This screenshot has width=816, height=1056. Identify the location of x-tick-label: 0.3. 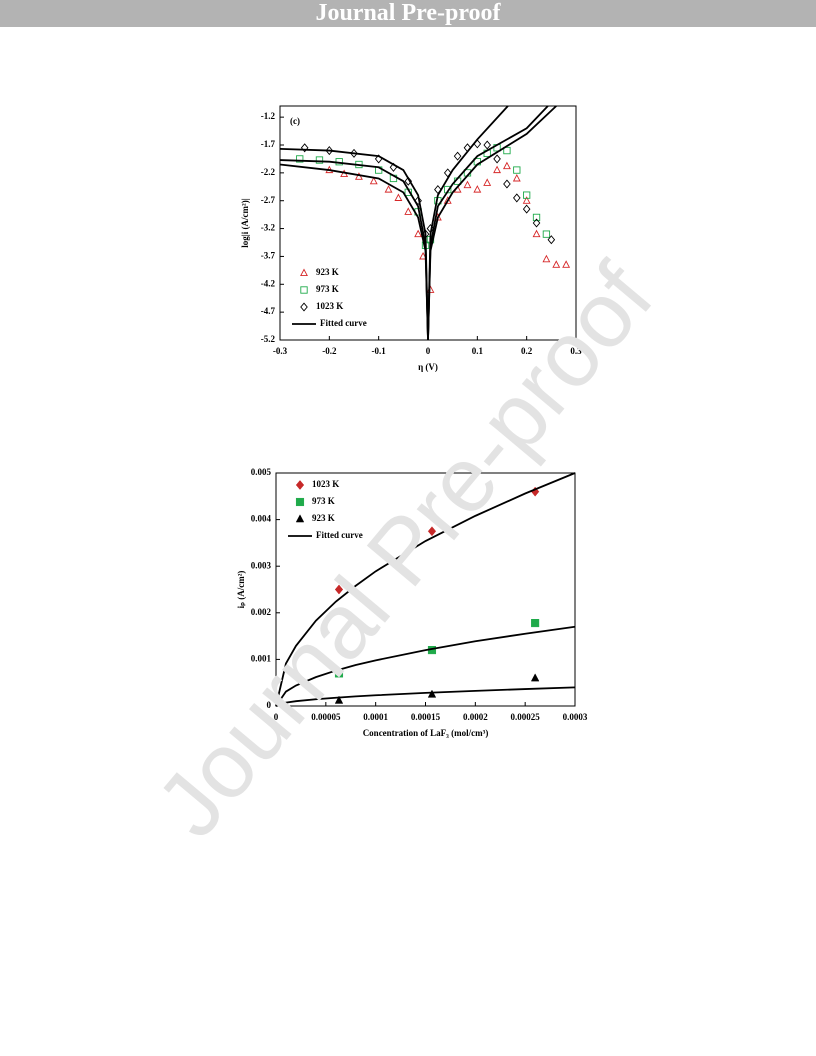
(576, 351).